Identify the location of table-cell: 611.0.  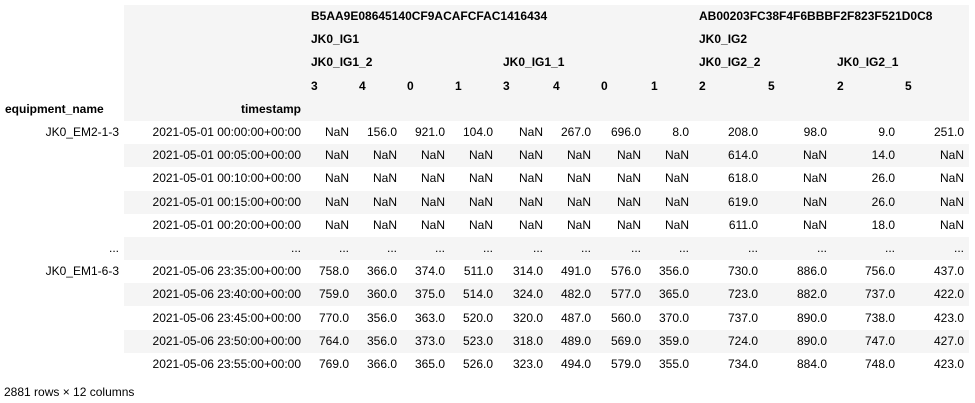
(743, 224).